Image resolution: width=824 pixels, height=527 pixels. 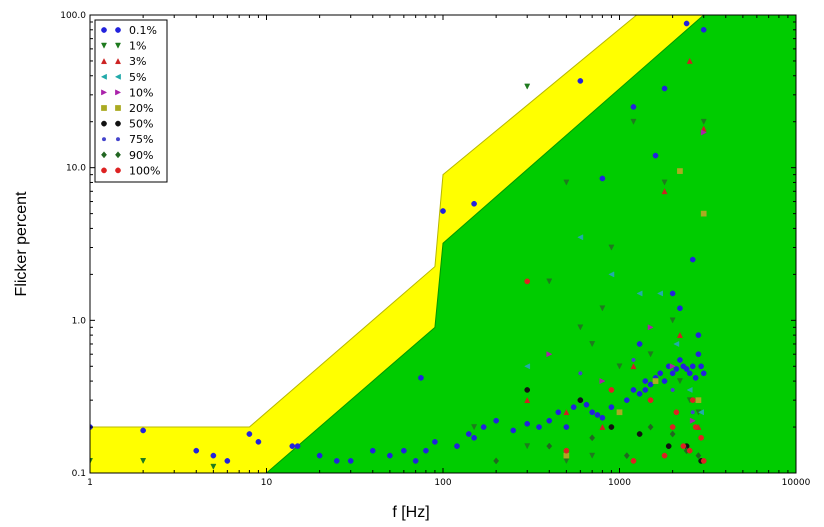 What do you see at coordinates (619, 483) in the screenshot?
I see `x-tick-label: 1000` at bounding box center [619, 483].